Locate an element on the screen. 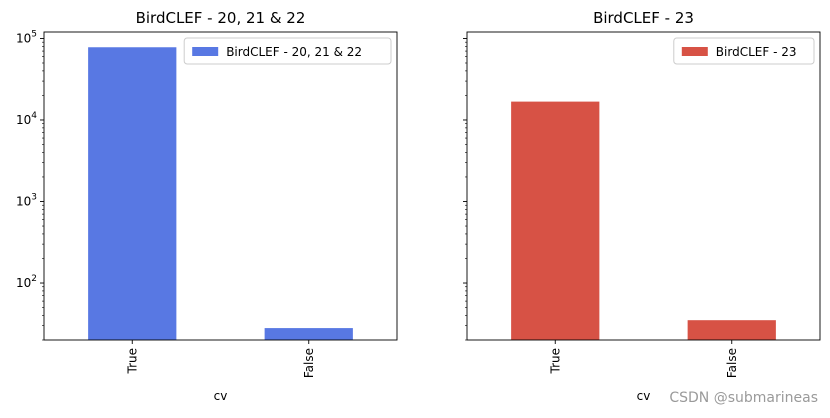  y-tick-label: 10⁵ is located at coordinates (26, 37).